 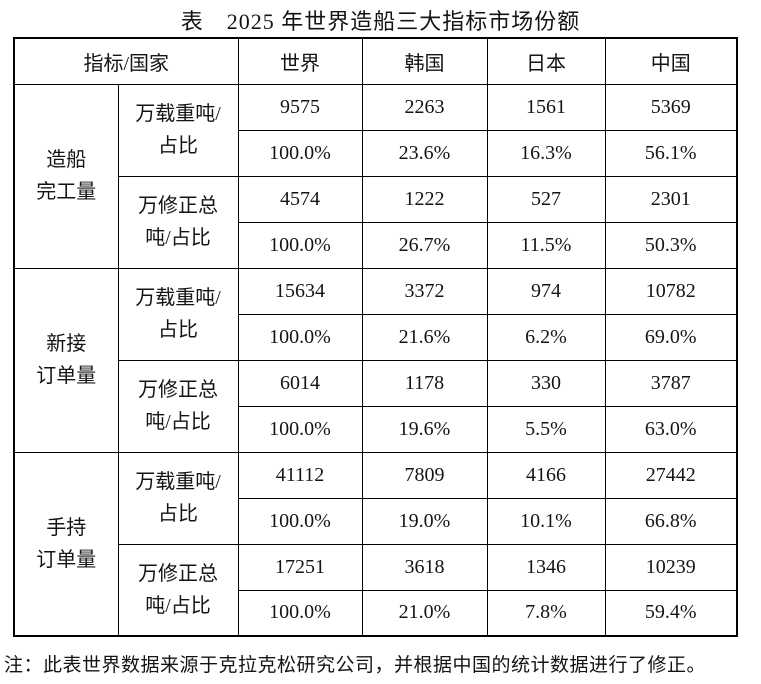 What do you see at coordinates (424, 383) in the screenshot?
I see `value-cell: 1178` at bounding box center [424, 383].